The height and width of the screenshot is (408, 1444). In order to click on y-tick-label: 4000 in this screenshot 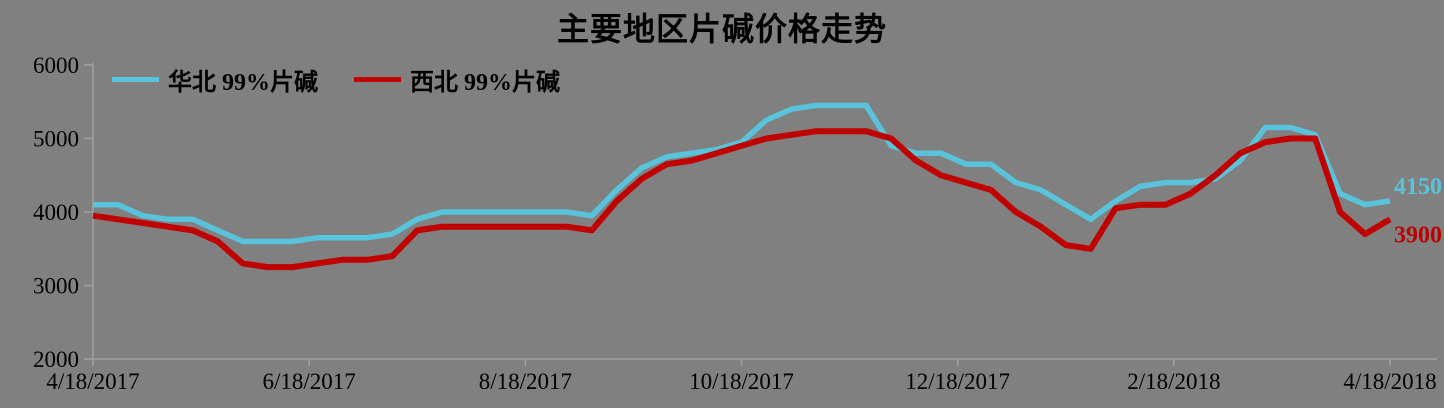, I will do `click(56, 212)`.